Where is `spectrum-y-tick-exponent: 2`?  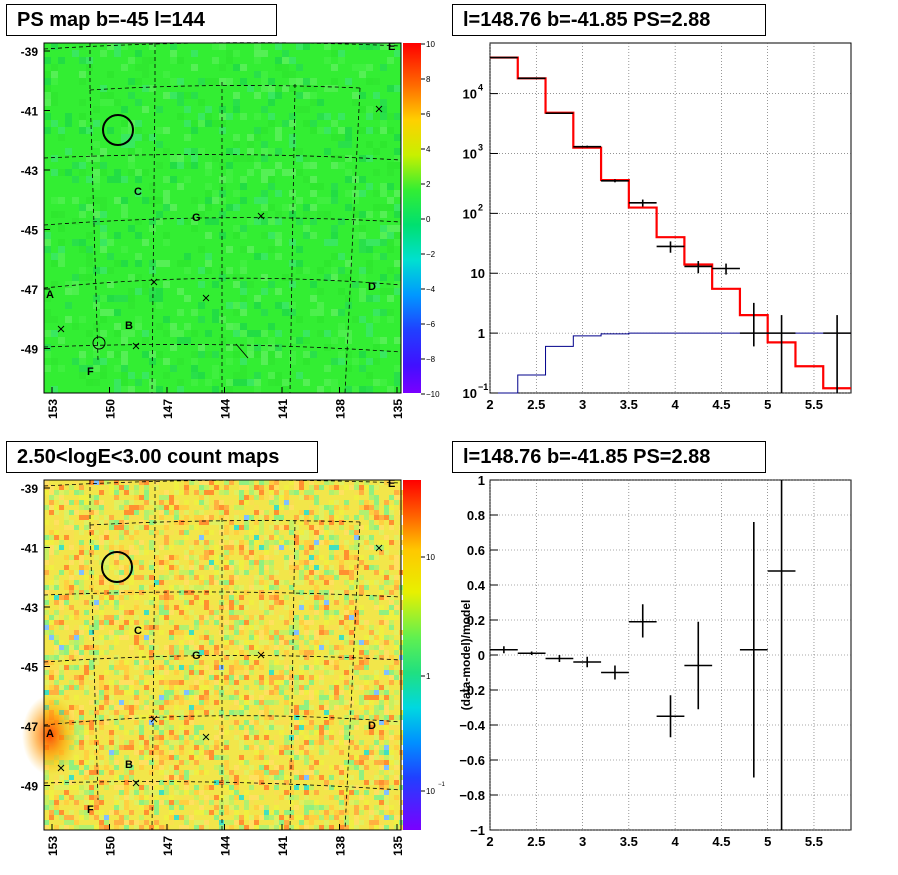 spectrum-y-tick-exponent: 2 is located at coordinates (480, 207).